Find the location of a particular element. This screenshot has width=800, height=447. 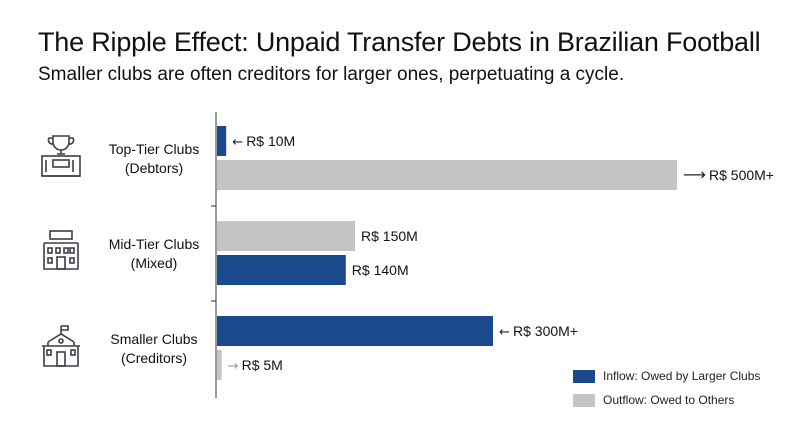

category-label: Top-Tier Clubs is located at coordinates (154, 149).